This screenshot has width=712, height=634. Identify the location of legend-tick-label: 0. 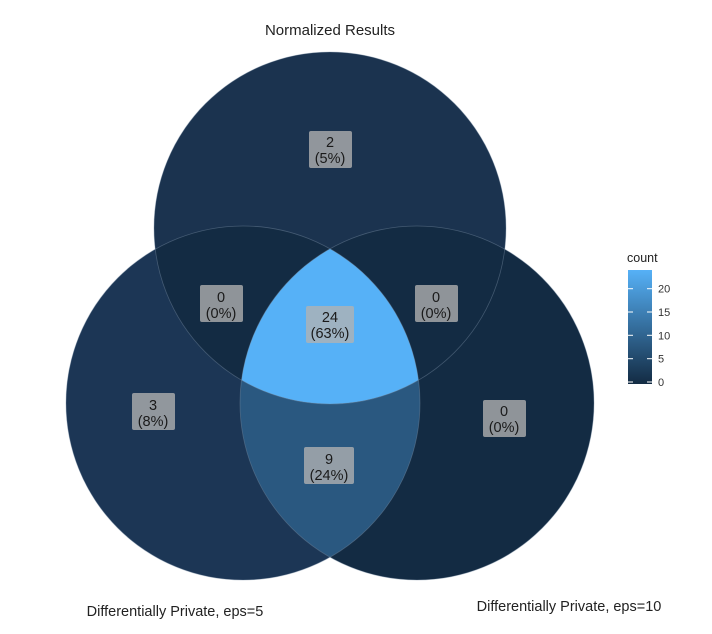
(661, 383).